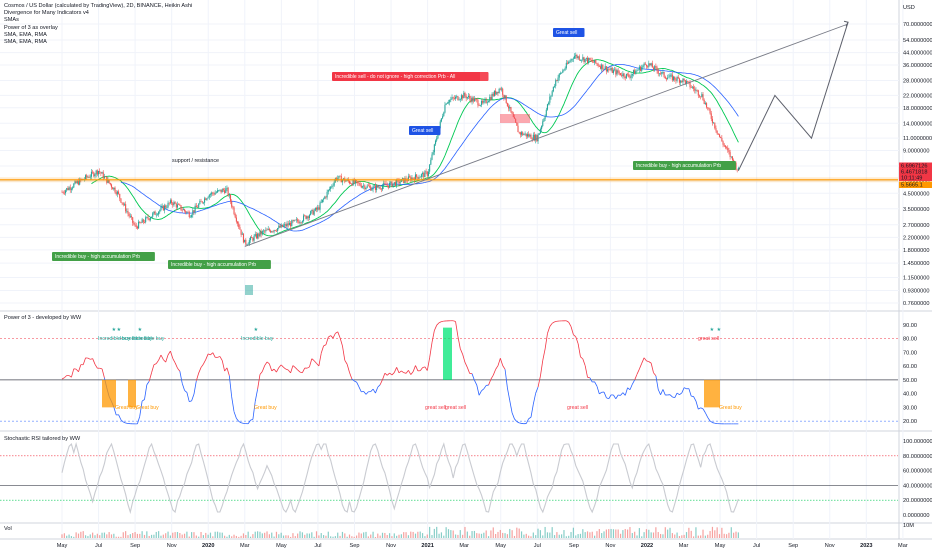  Describe the element at coordinates (132, 393) in the screenshot. I see `power3-highlight` at that location.